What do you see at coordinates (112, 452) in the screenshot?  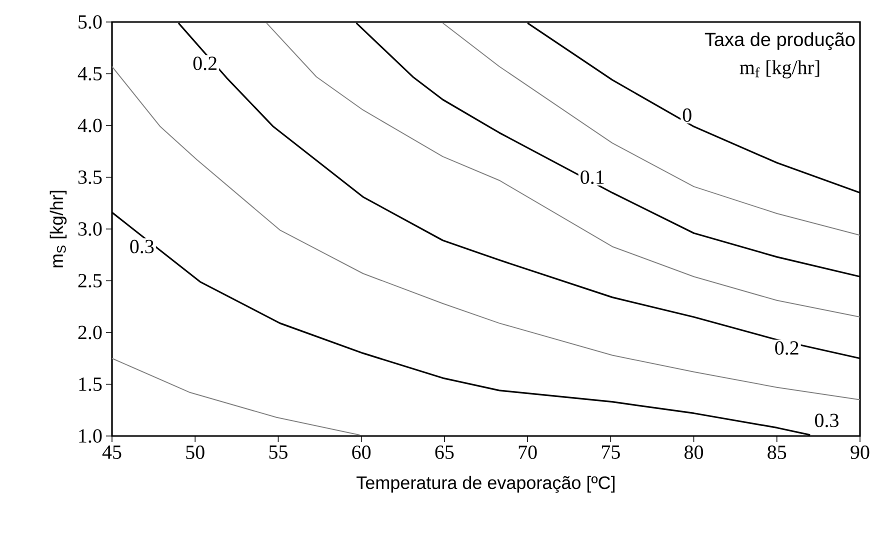 I see `x-tick-label: 45` at bounding box center [112, 452].